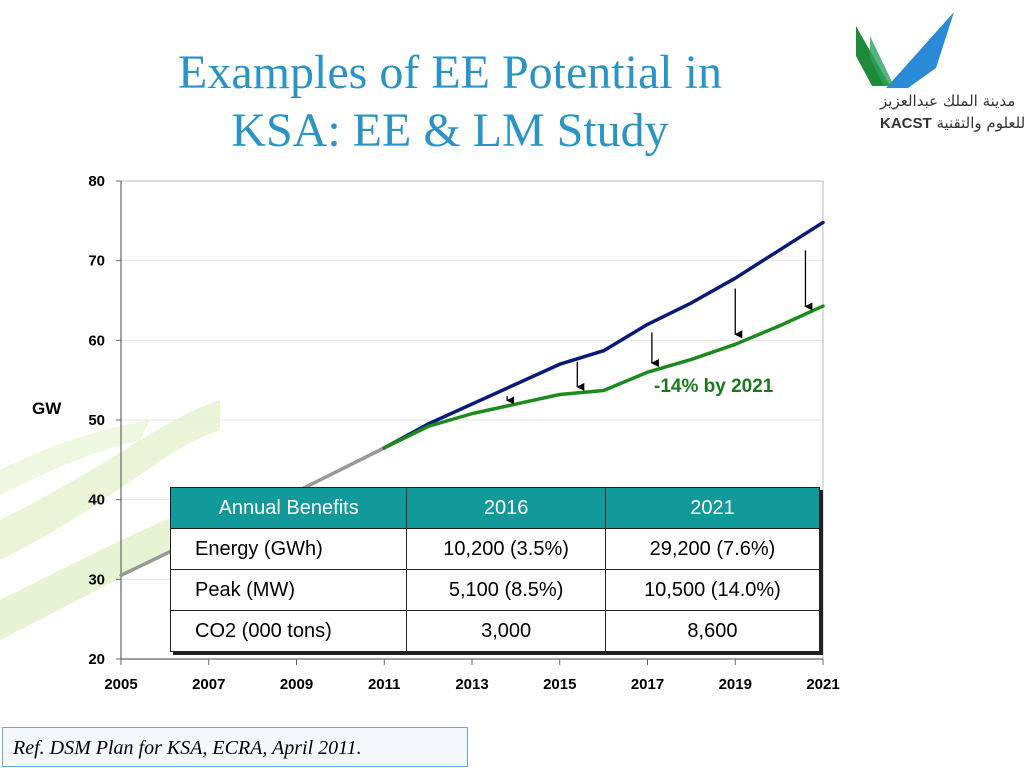 The image size is (1024, 768). Describe the element at coordinates (506, 549) in the screenshot. I see `table-cell: 10,200 (3.5%)` at that location.